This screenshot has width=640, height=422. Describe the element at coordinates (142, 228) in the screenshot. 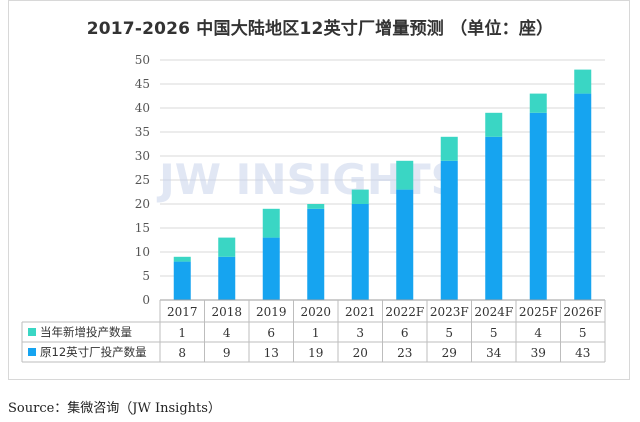

I see `y-tick-label: 15` at that location.